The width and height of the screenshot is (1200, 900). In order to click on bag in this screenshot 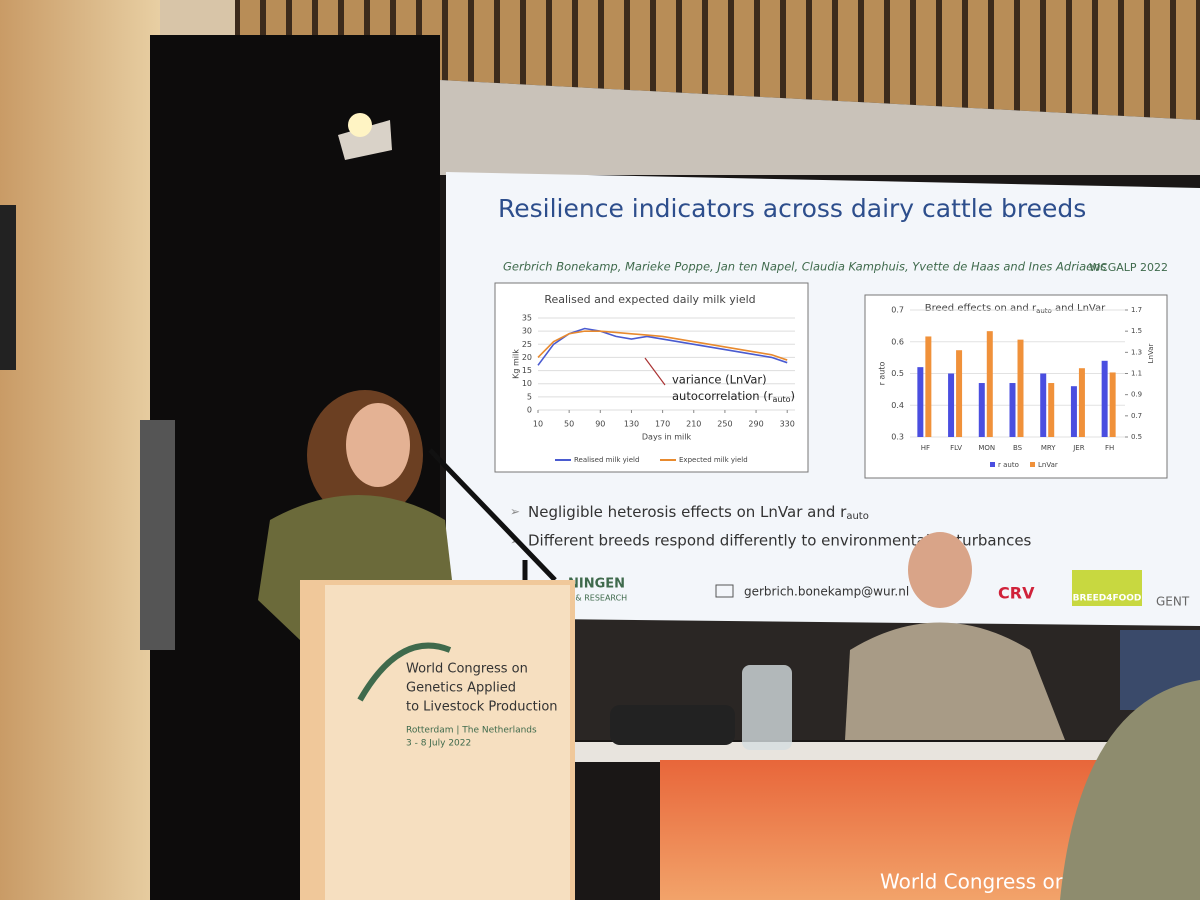, I will do `click(672, 725)`.